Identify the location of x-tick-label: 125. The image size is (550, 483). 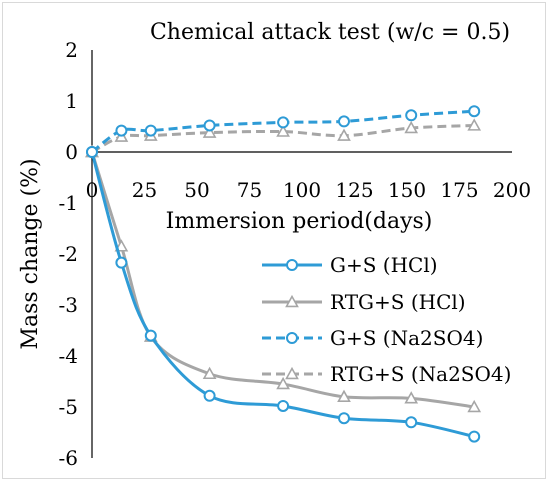
(354, 190).